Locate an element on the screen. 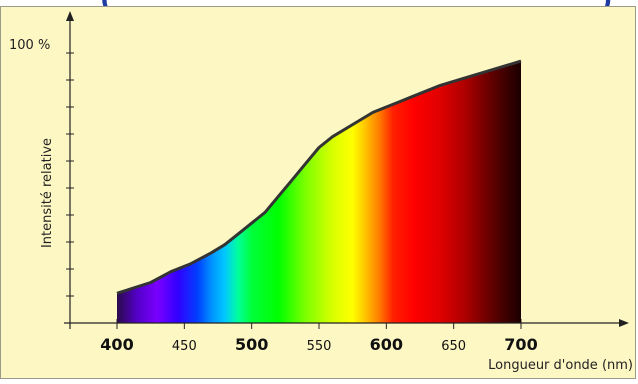  y-top-label: 100 % is located at coordinates (29, 45).